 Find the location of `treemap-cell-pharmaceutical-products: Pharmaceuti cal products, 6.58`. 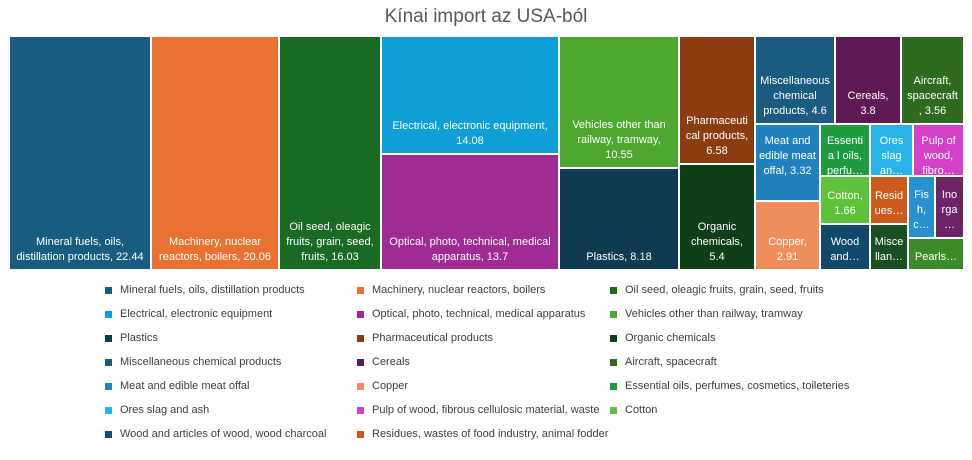

treemap-cell-pharmaceutical-products: Pharmaceuti cal products, 6.58 is located at coordinates (717, 100).